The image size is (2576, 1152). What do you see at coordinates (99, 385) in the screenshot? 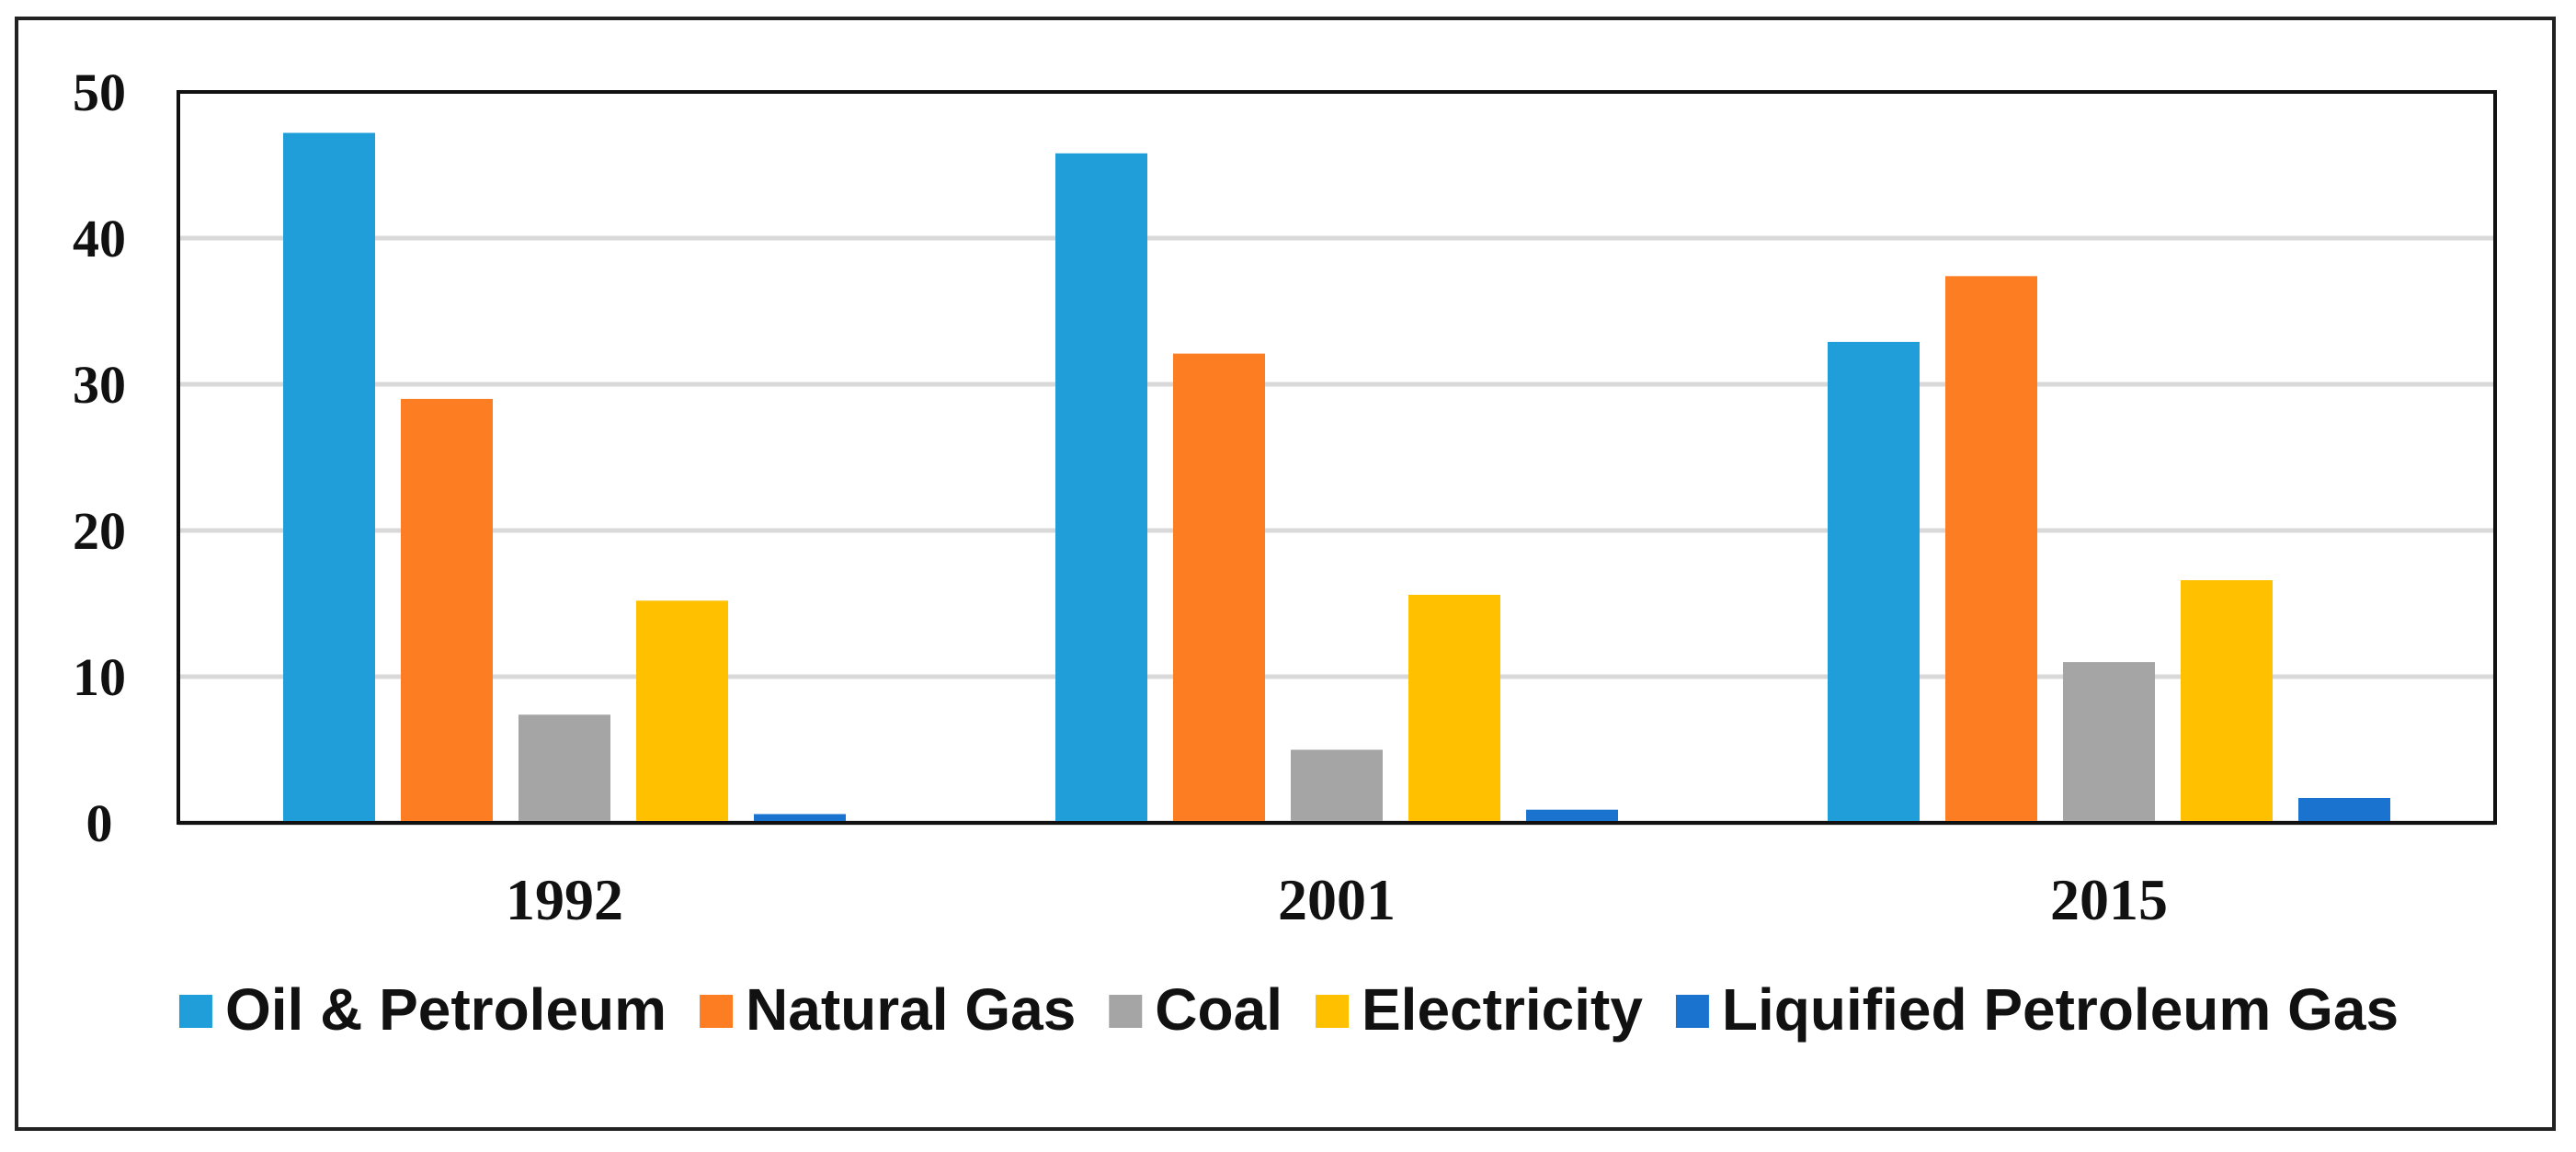
I see `y-tick-label: 30` at bounding box center [99, 385].